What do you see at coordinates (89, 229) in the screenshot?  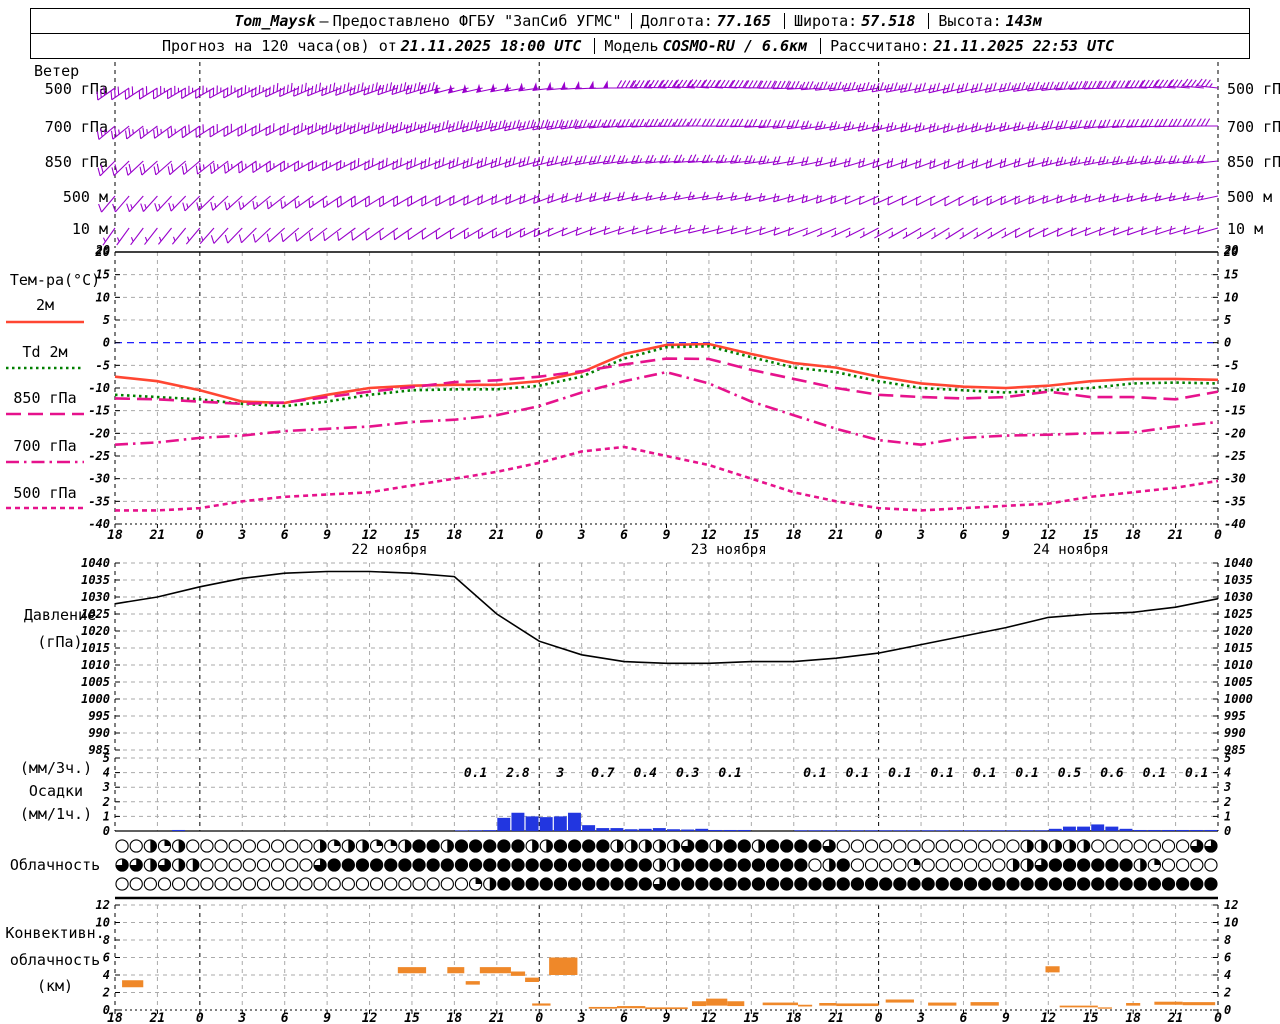 I see `wind-level-label-10m: 10 м` at bounding box center [89, 229].